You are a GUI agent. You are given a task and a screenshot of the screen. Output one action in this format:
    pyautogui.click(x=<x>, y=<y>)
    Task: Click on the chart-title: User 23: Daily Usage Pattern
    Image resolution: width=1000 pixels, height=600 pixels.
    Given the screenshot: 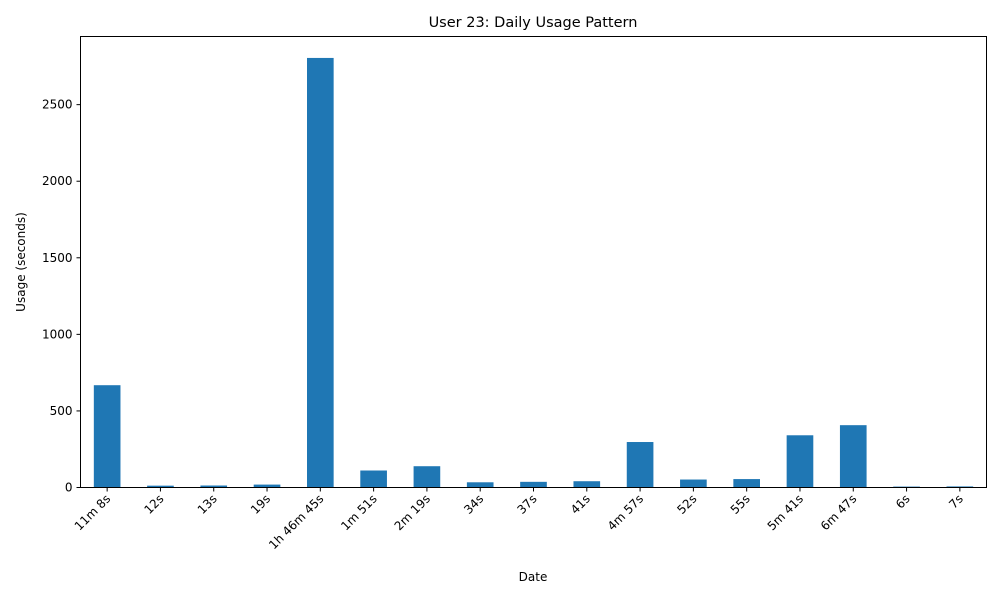 What is the action you would take?
    pyautogui.click(x=533, y=23)
    